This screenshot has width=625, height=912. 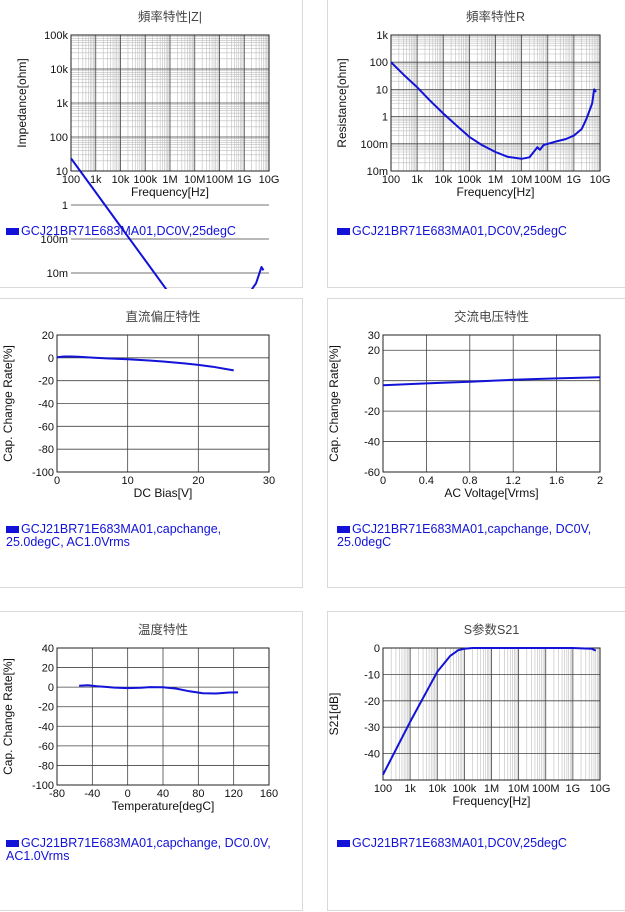 I want to click on x-axis-label: AC Voltage[Vrms], so click(x=491, y=493).